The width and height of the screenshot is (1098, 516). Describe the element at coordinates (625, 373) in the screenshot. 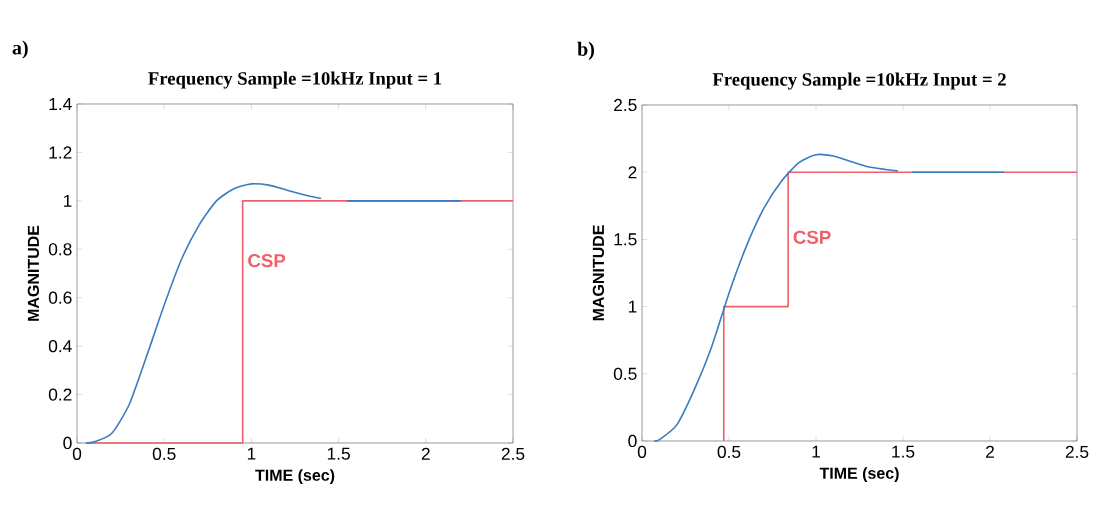

I see `y-tick-label: 0.5` at that location.